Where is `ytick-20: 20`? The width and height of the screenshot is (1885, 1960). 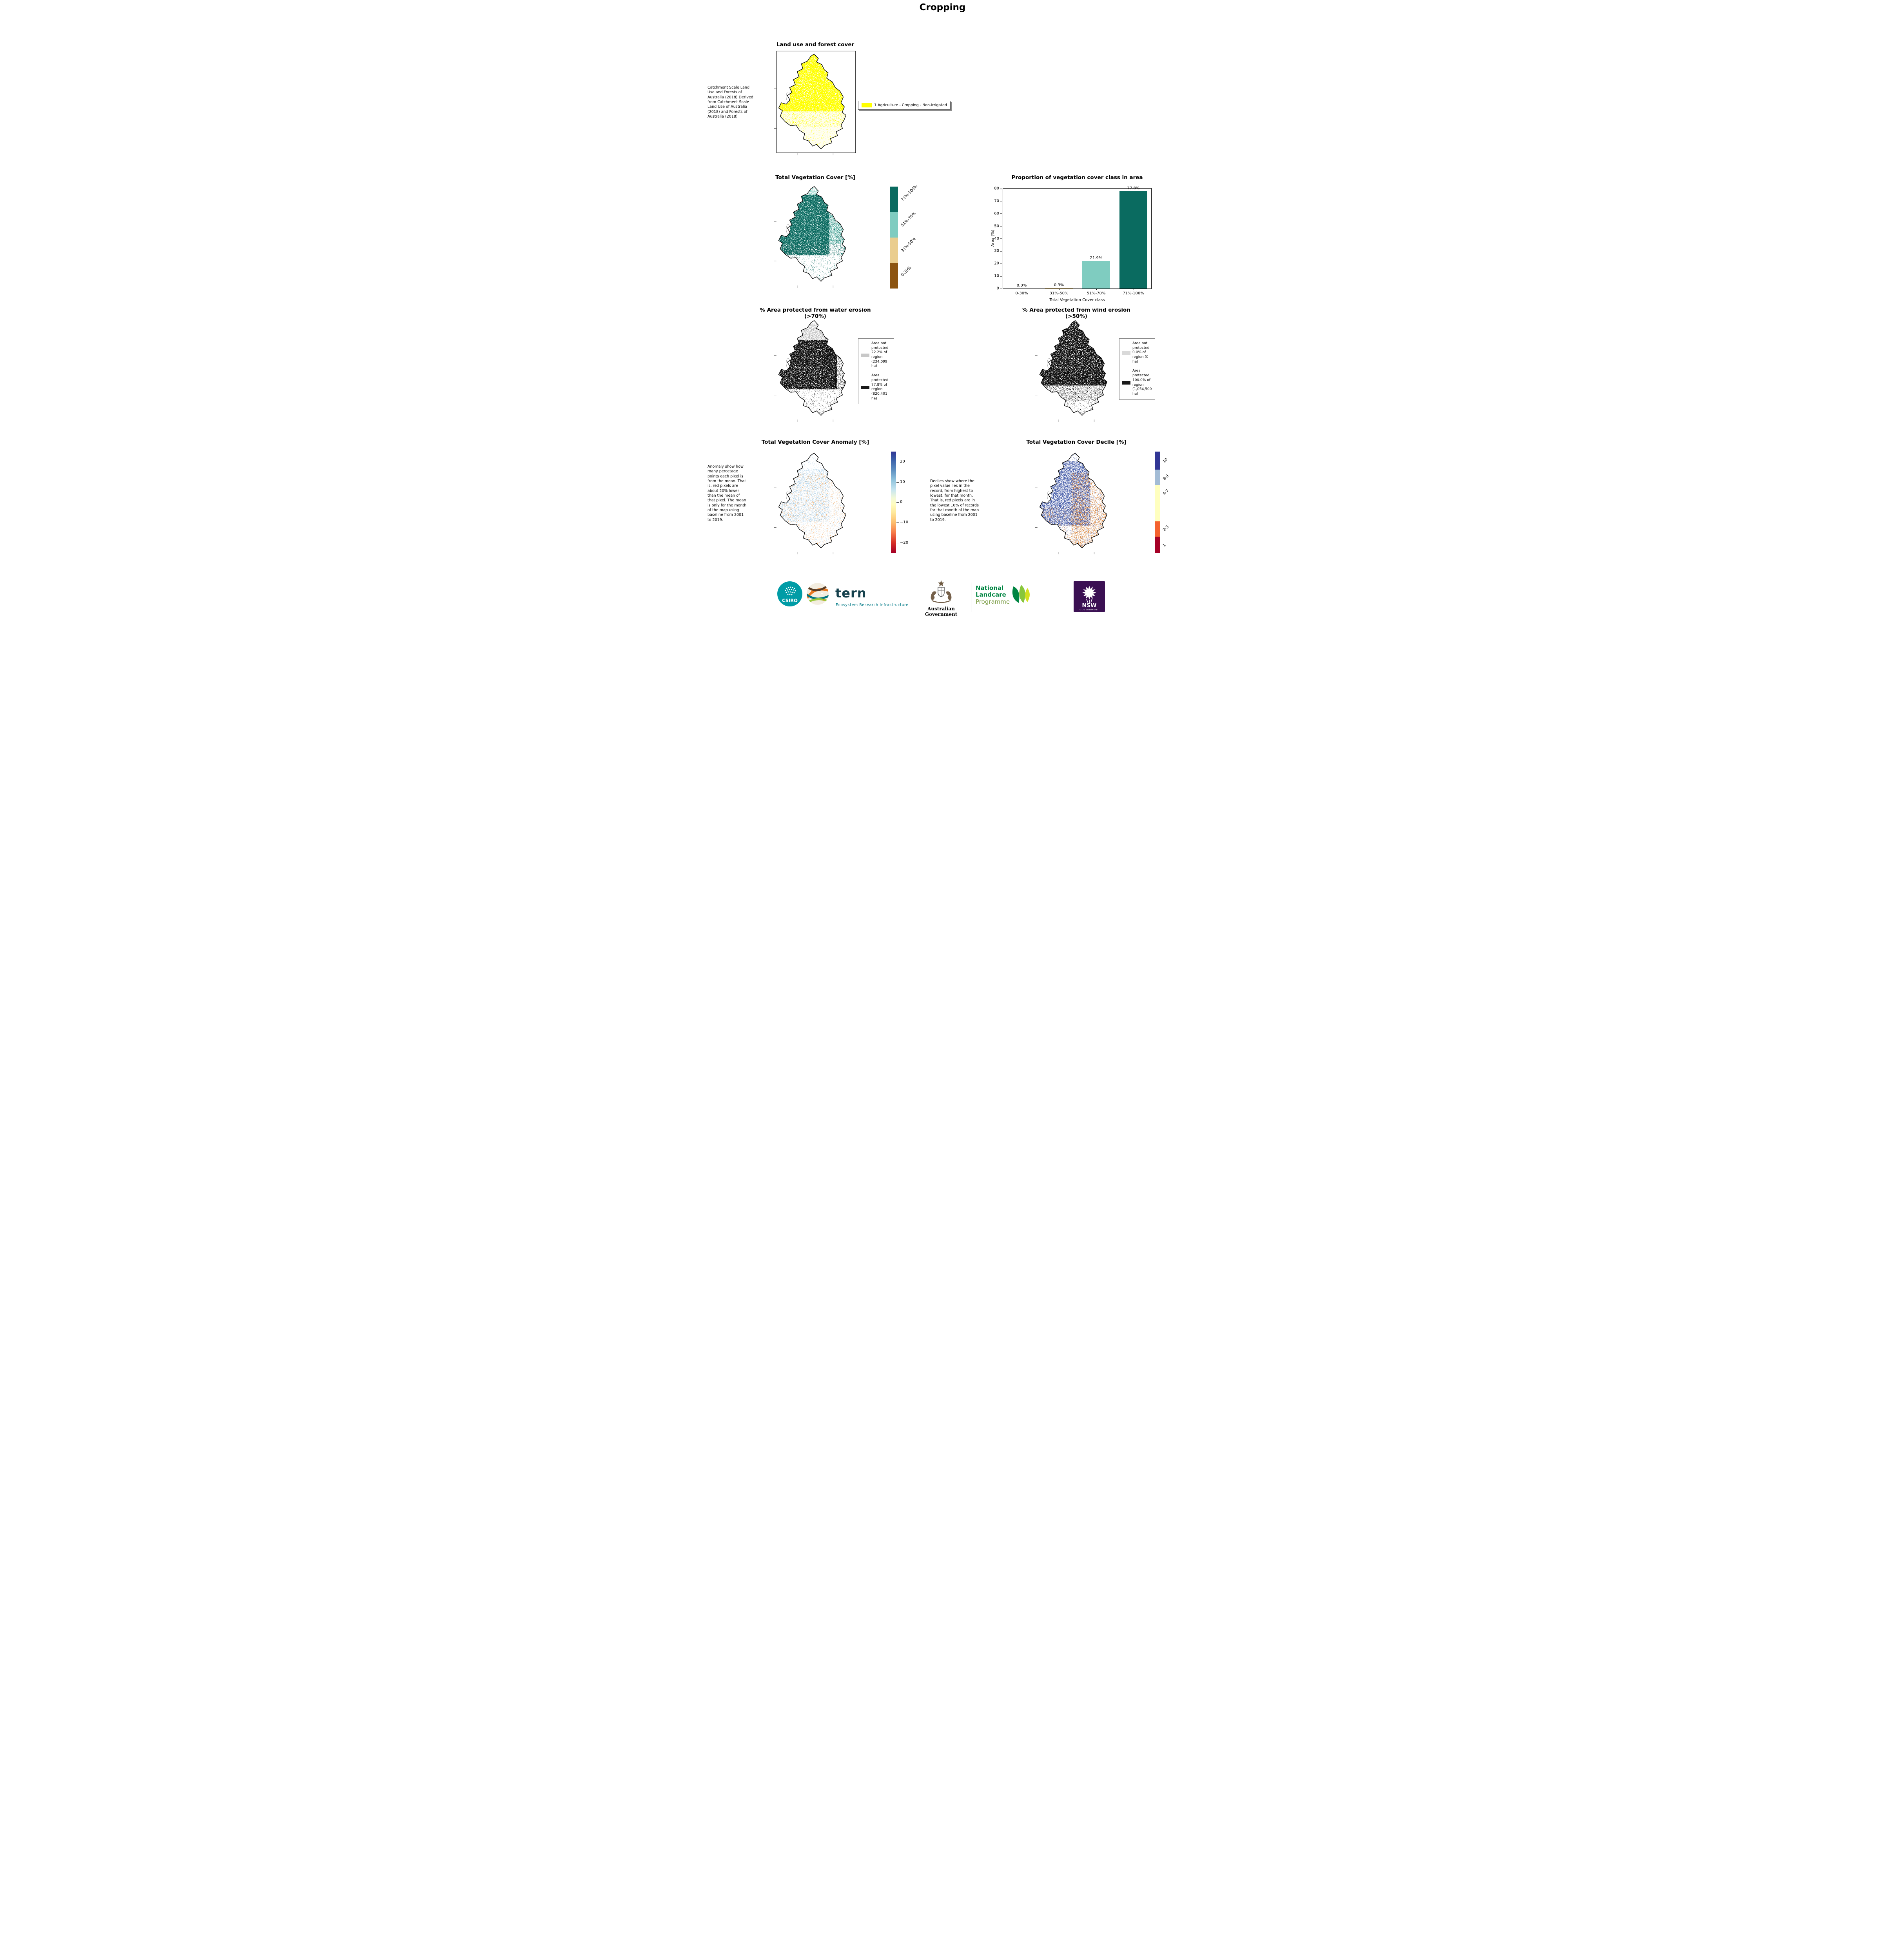
ytick-20: 20 is located at coordinates (998, 263).